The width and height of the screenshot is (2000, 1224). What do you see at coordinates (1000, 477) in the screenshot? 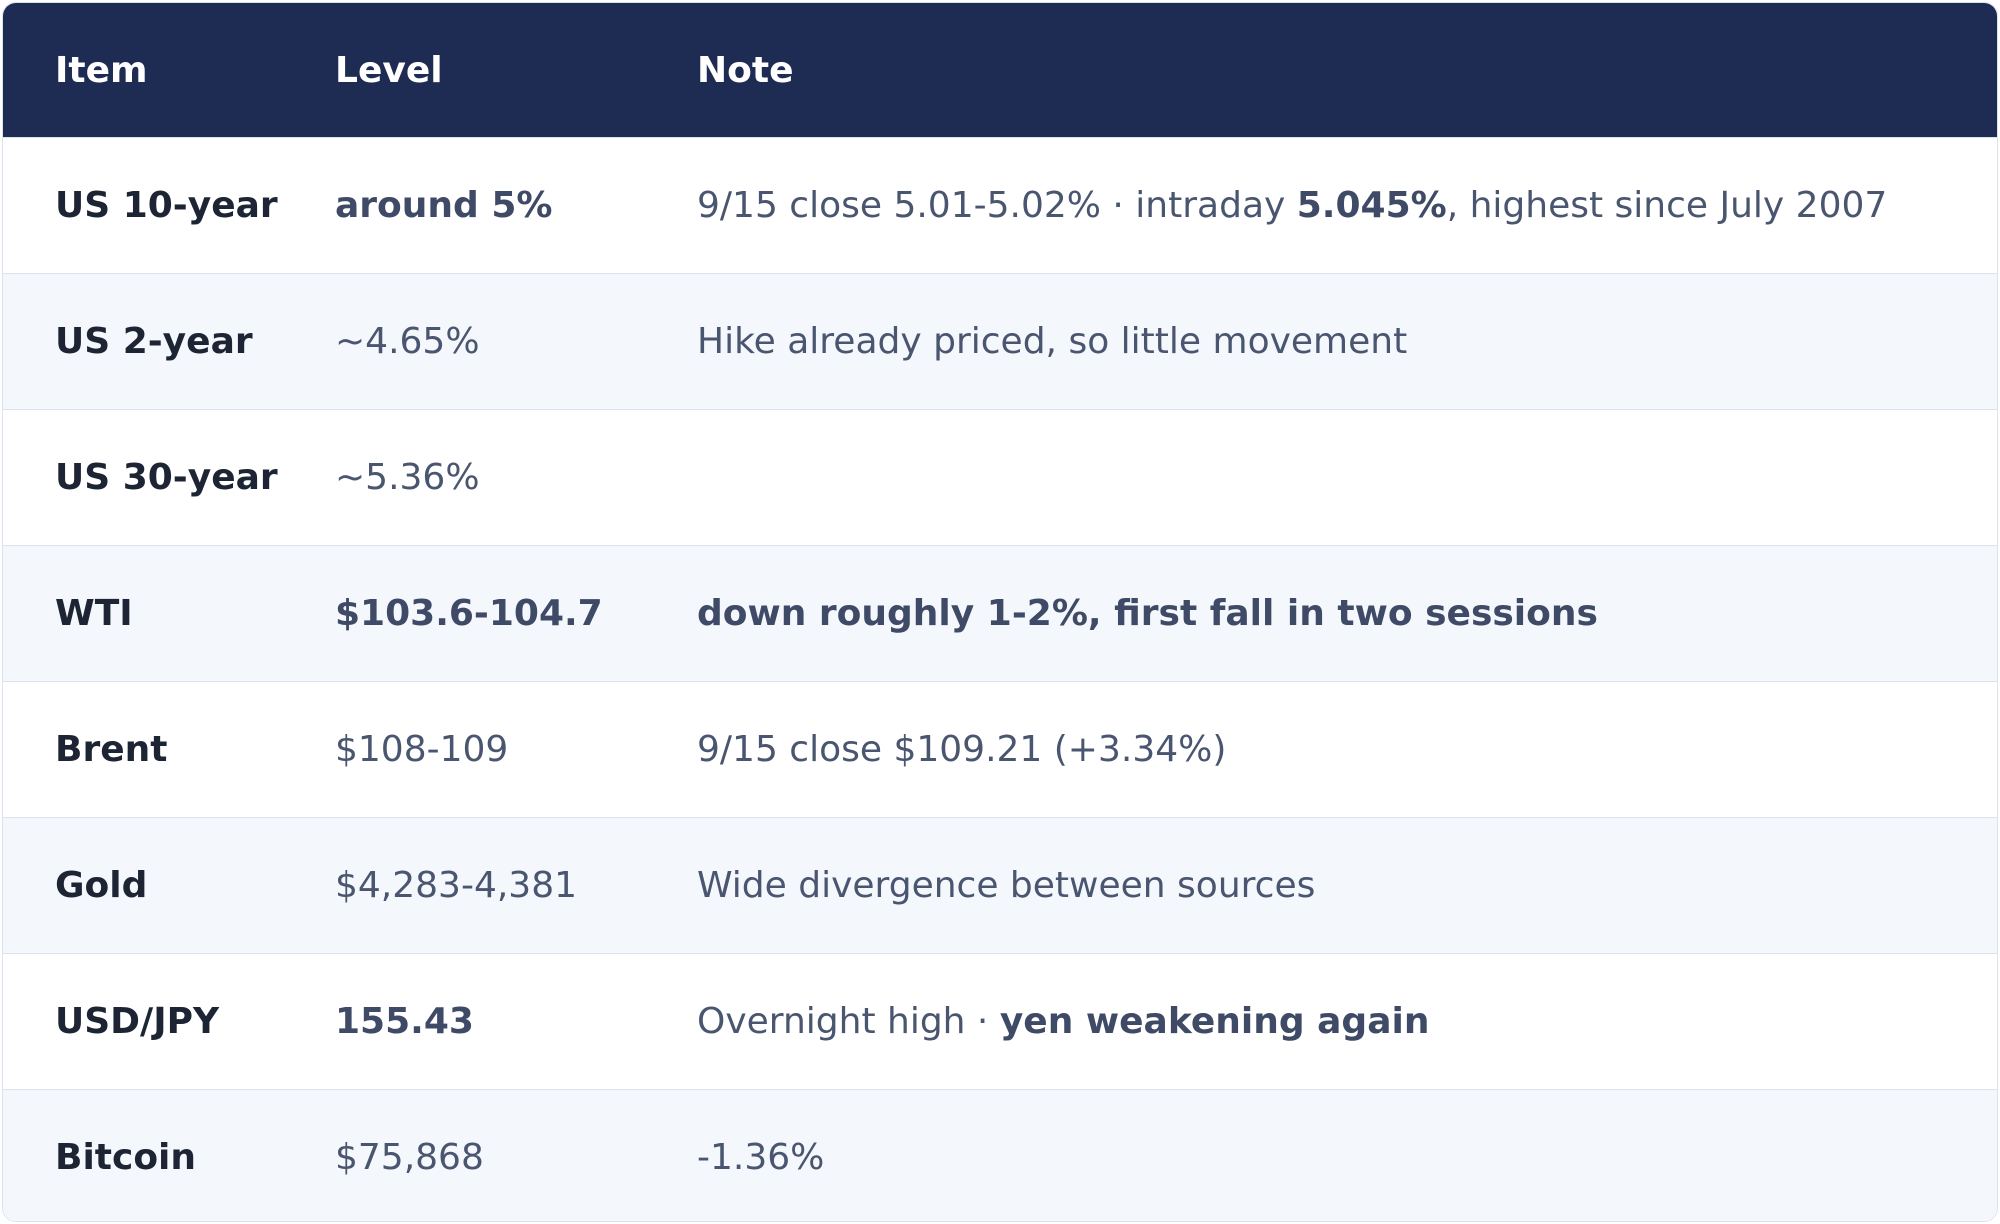
I see `table-row: US 30-year ~5.36%` at bounding box center [1000, 477].